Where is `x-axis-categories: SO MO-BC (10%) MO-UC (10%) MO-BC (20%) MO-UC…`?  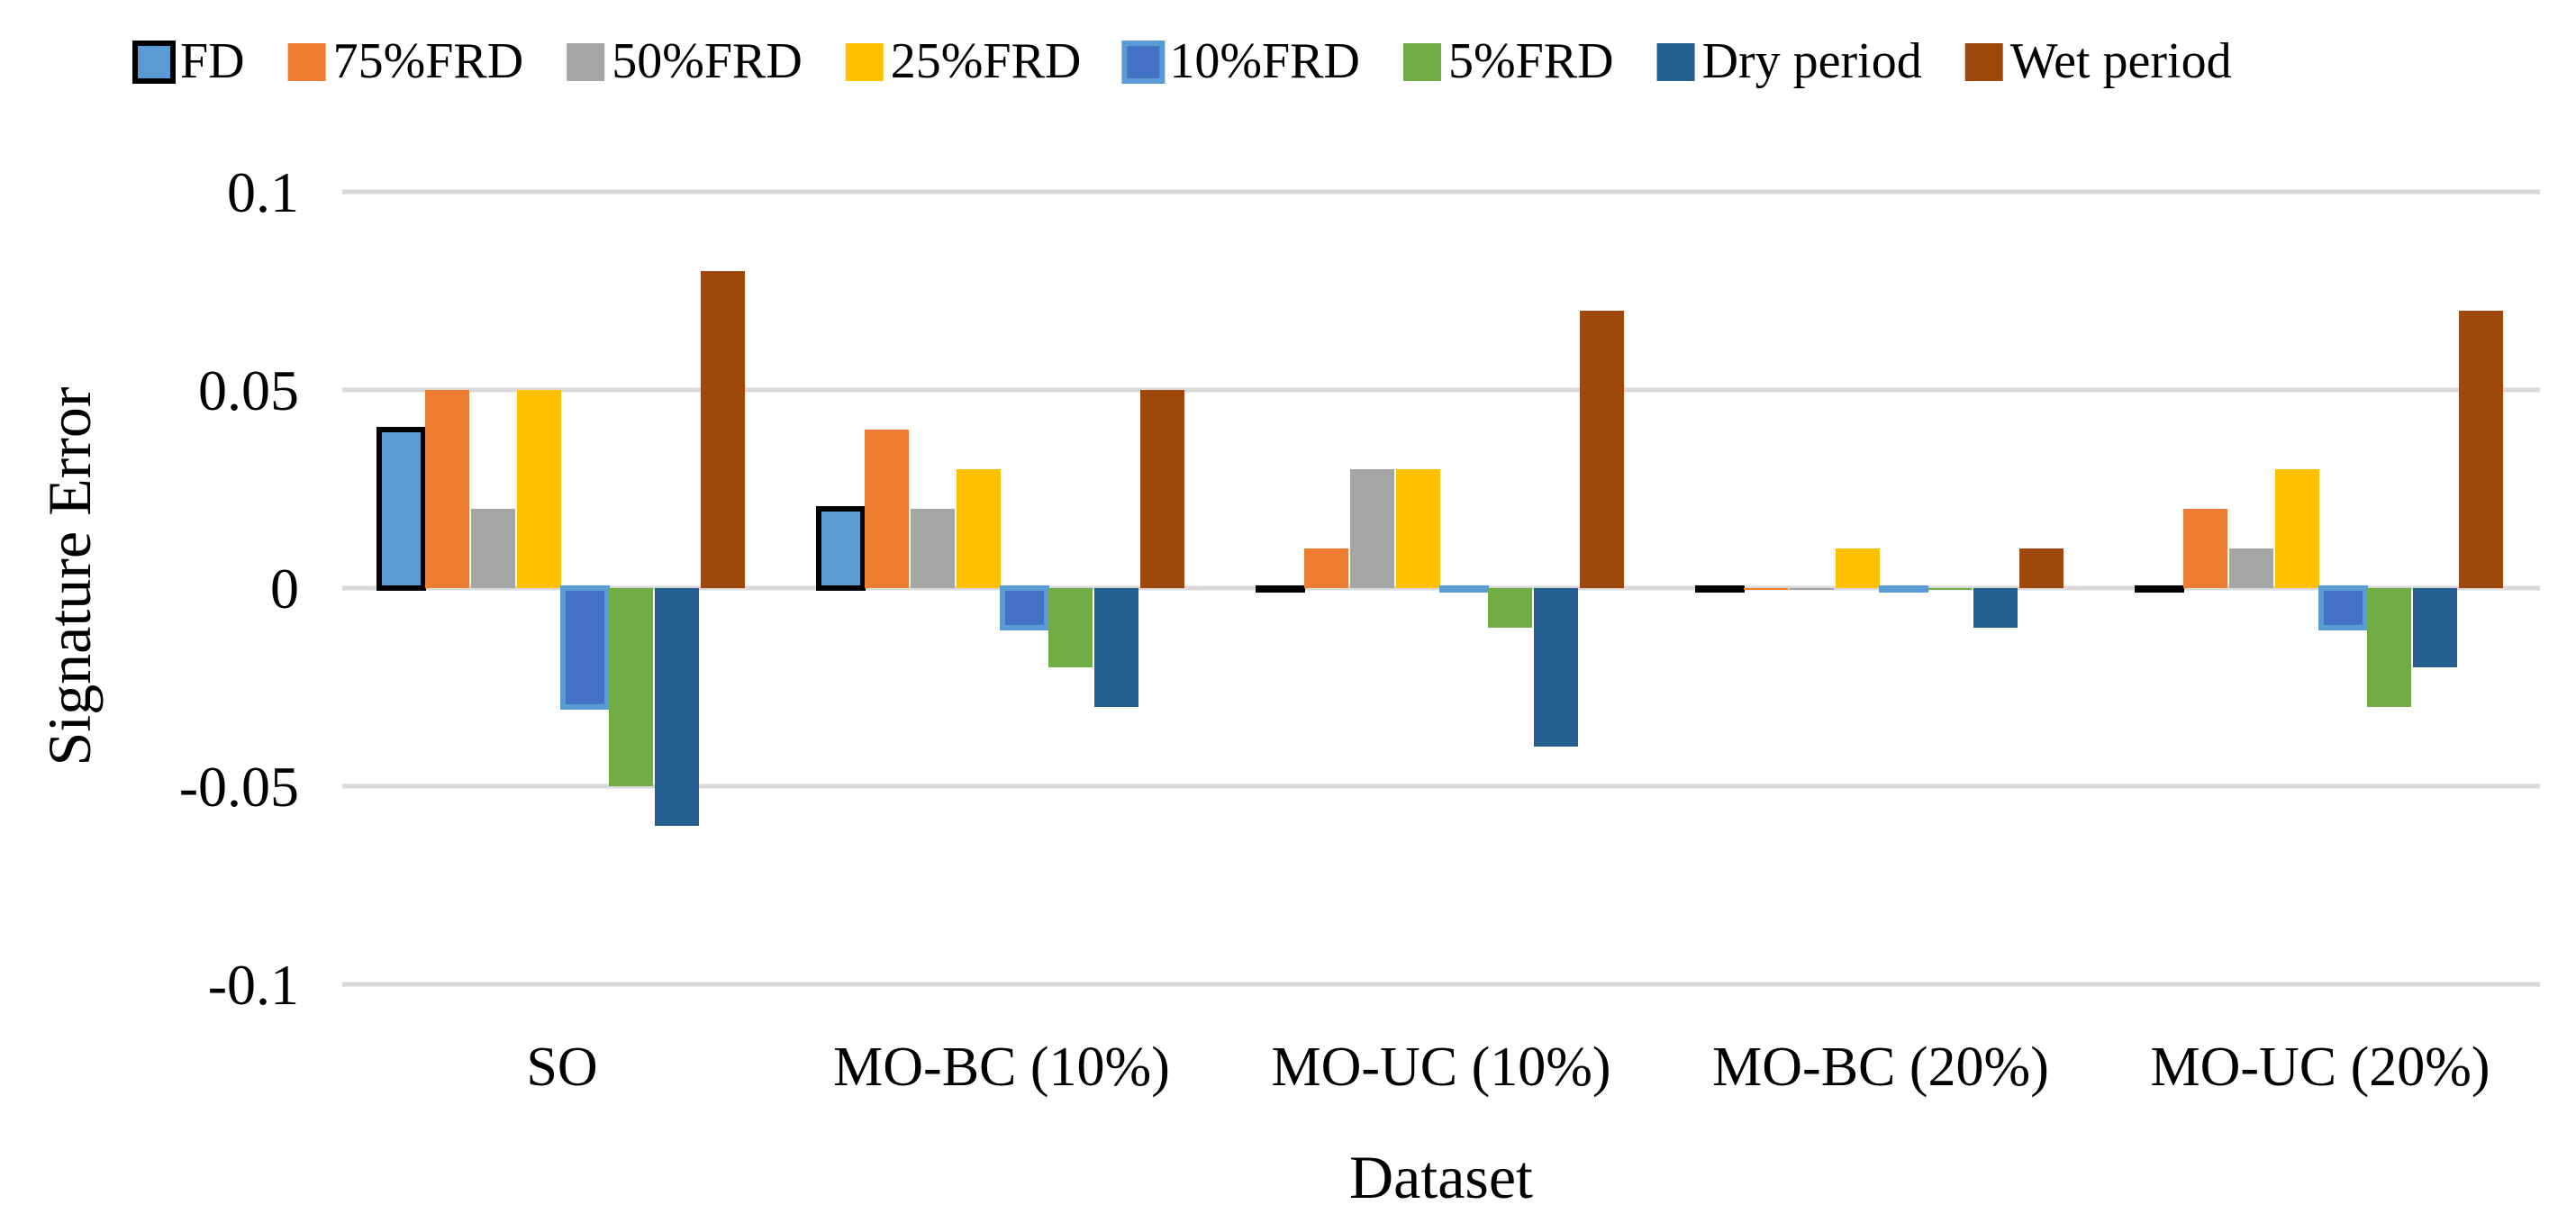 x-axis-categories: SO MO-BC (10%) MO-UC (10%) MO-BC (20%) MO-UC… is located at coordinates (1508, 1067).